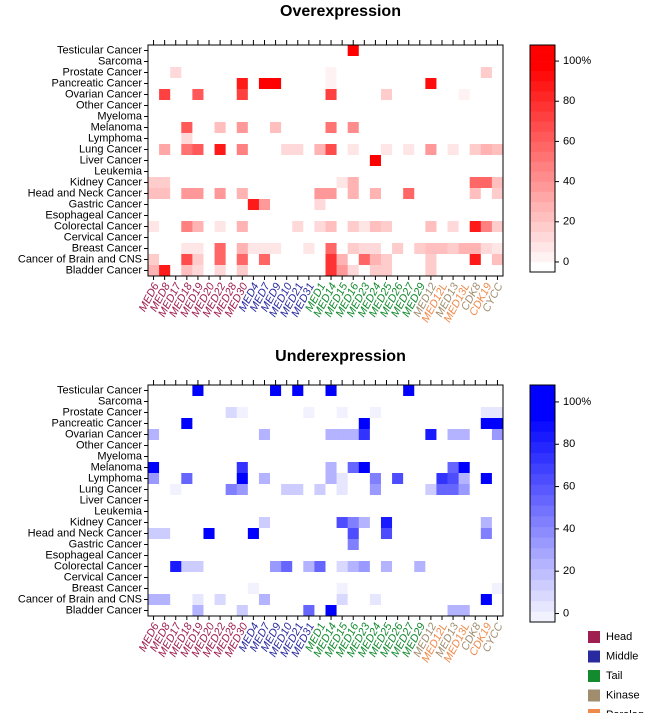 This screenshot has height=718, width=650. I want to click on row-label: Breast Cancer, so click(107, 248).